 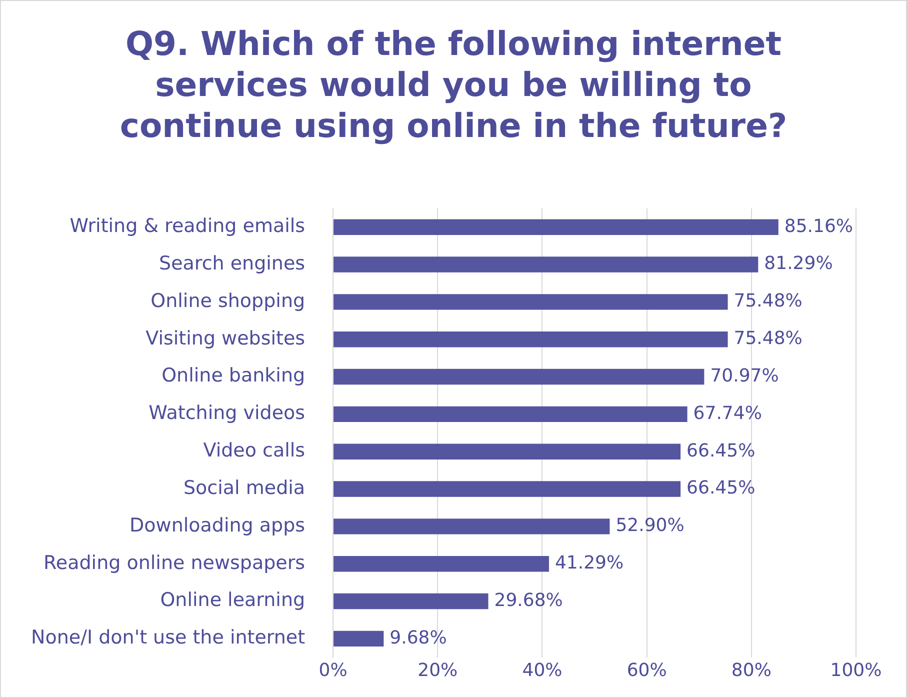 I want to click on x-tick-label: 0%, so click(x=333, y=670).